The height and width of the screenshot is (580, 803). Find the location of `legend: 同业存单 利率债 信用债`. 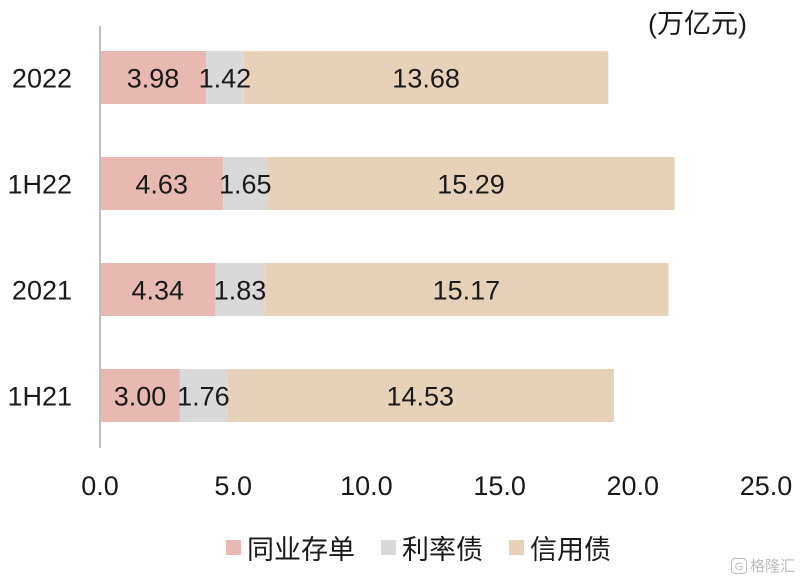

legend: 同业存单 利率债 信用债 is located at coordinates (431, 547).